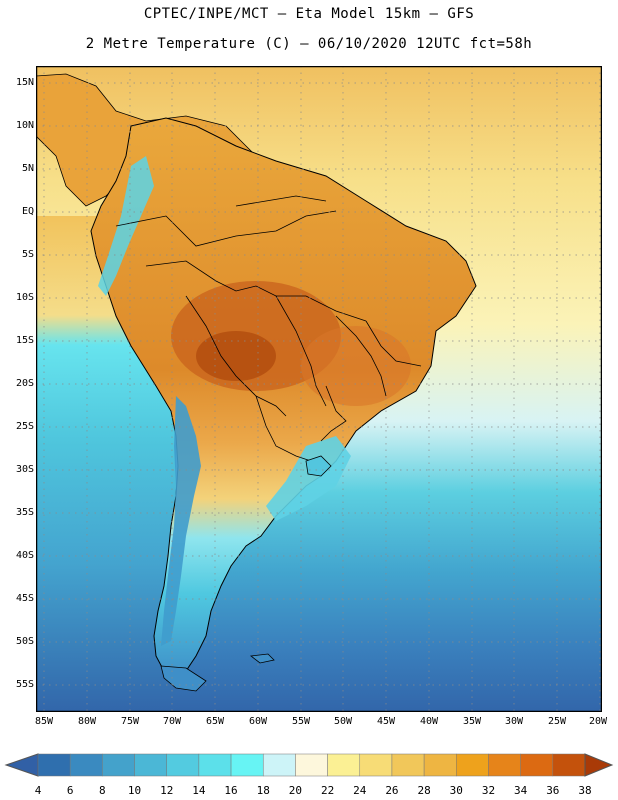  What do you see at coordinates (472, 721) in the screenshot?
I see `lon-label: 35W` at bounding box center [472, 721].